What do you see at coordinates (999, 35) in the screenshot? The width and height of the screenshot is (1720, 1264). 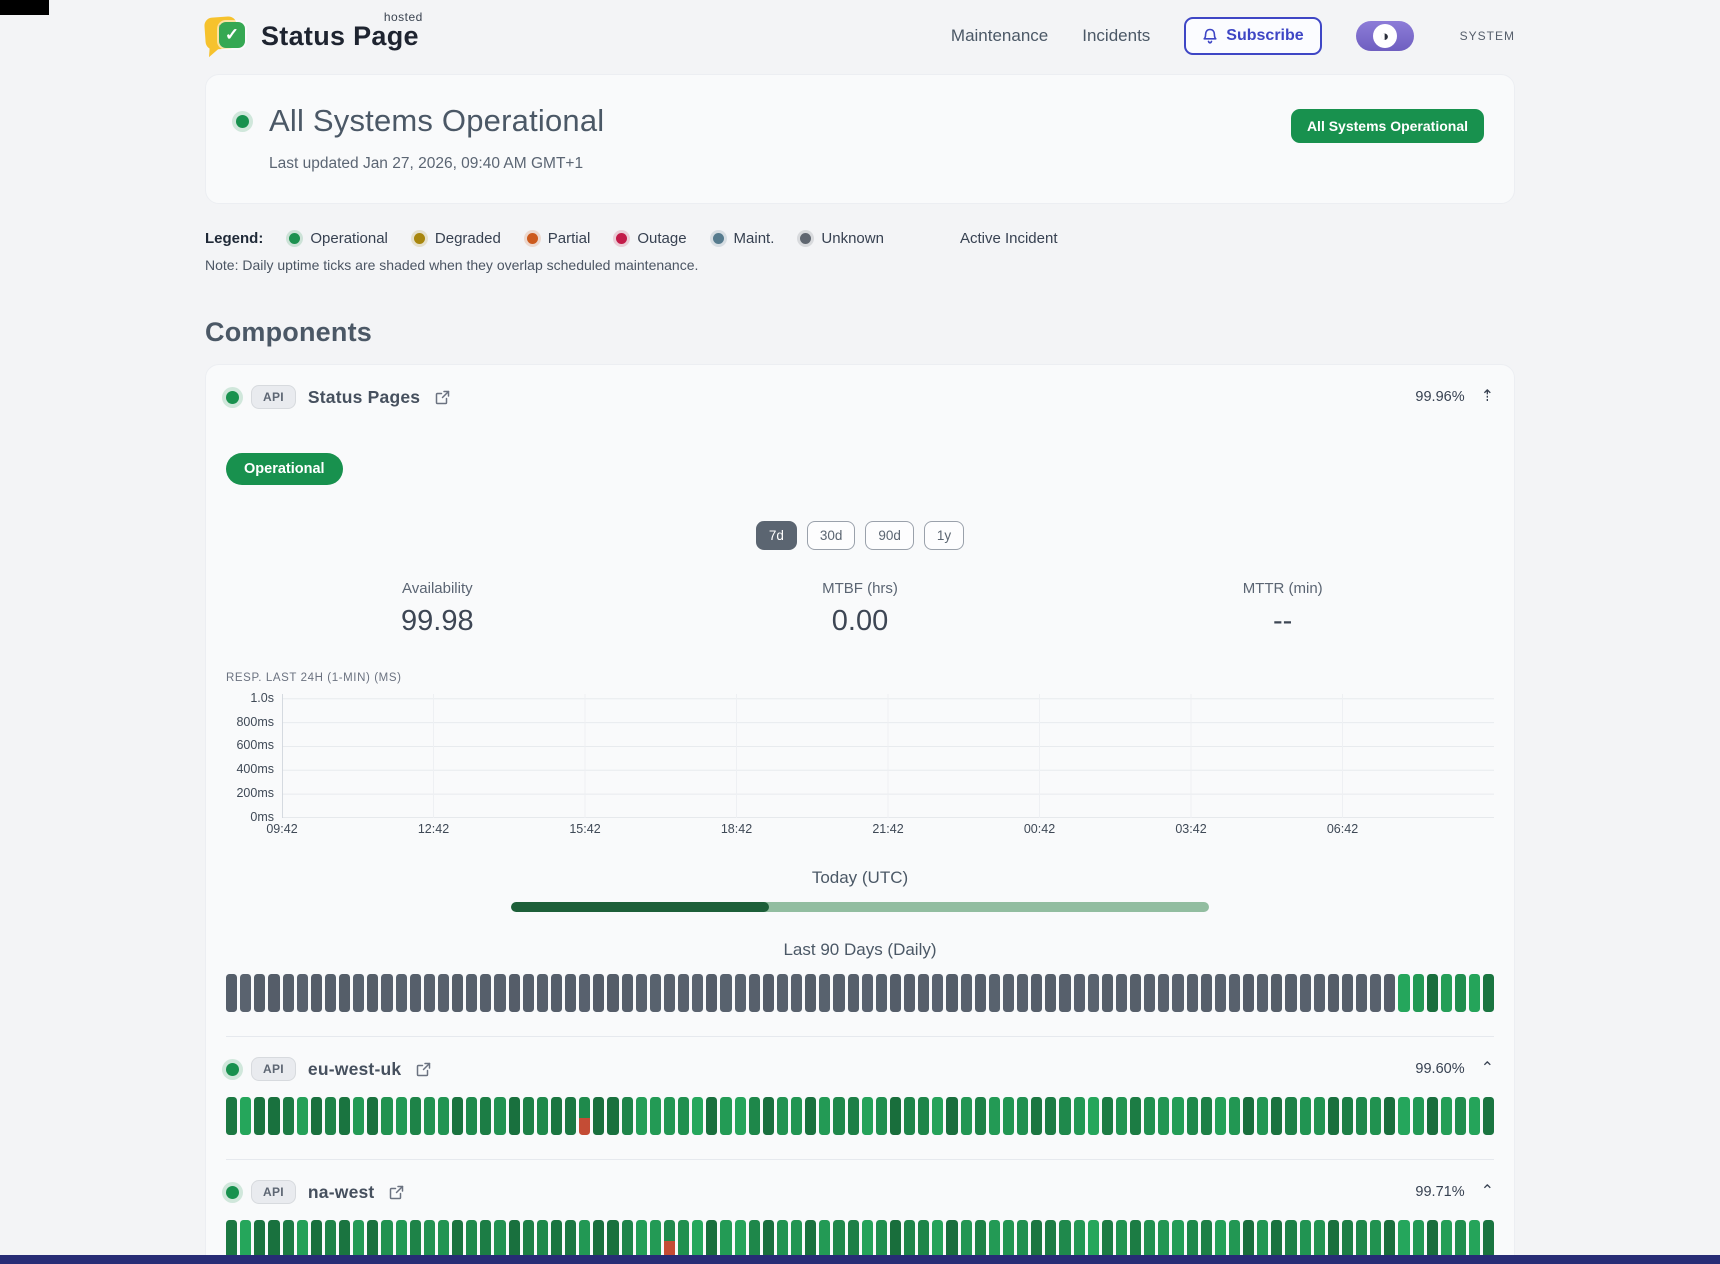 I see `nav-maintenance: Maintenance` at bounding box center [999, 35].